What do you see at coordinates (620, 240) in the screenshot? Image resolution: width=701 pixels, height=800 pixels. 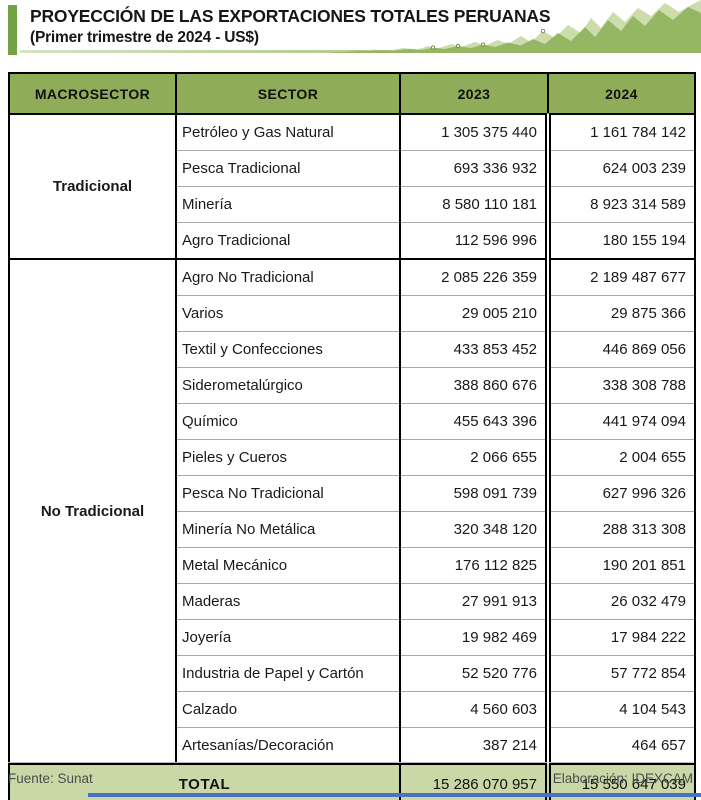 I see `value-2024-cell: 180 155 194` at bounding box center [620, 240].